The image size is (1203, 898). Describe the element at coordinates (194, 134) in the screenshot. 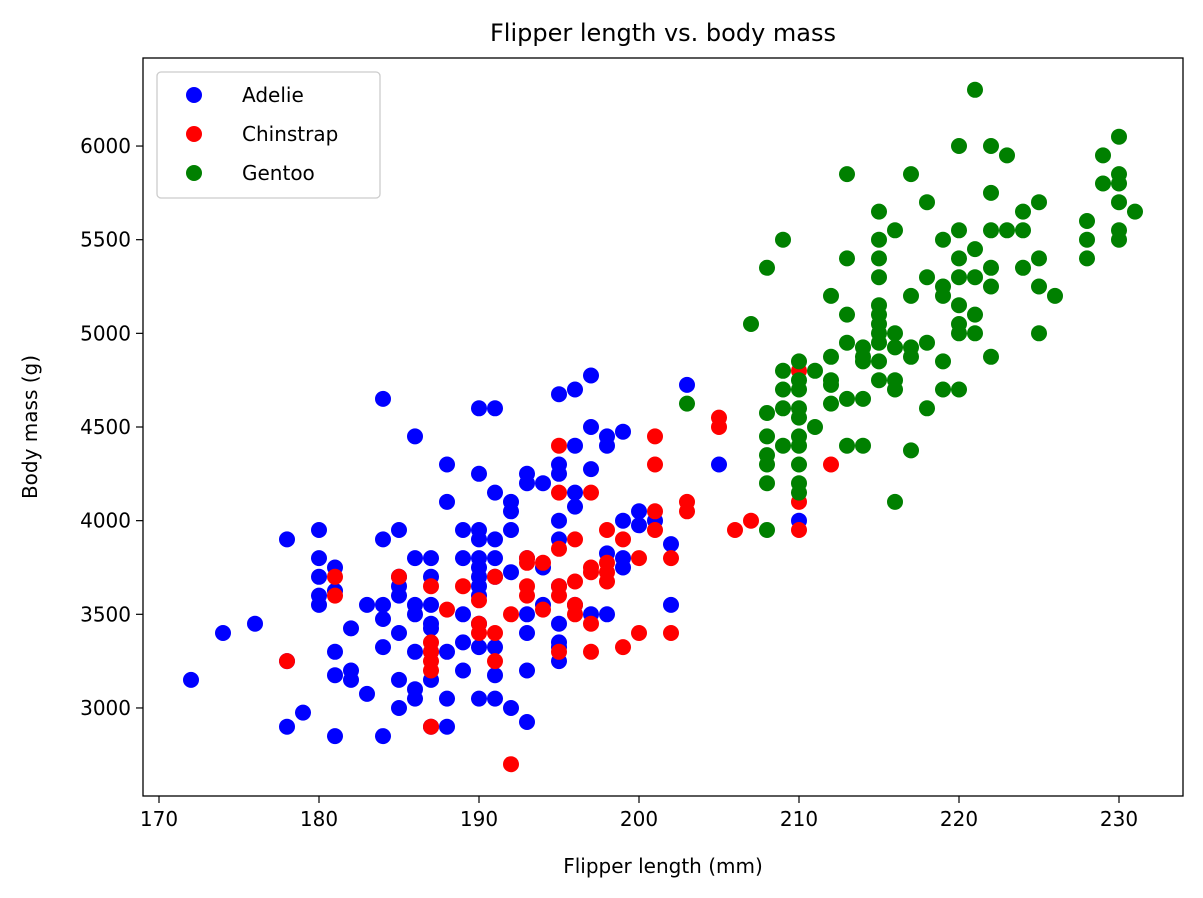

I see `legend-marker-chinstrap` at that location.